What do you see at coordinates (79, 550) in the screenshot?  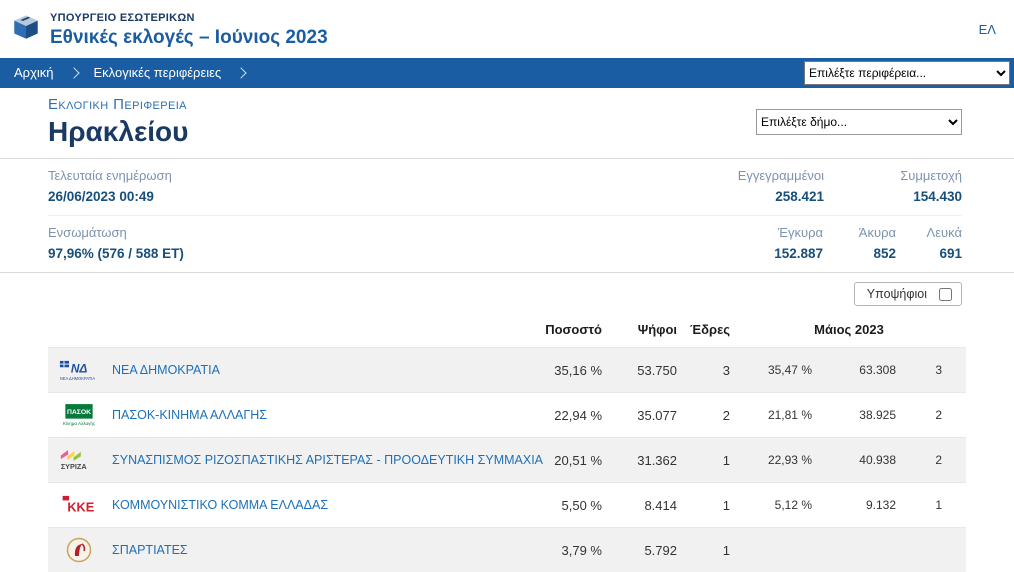 I see `spartiates-logo` at bounding box center [79, 550].